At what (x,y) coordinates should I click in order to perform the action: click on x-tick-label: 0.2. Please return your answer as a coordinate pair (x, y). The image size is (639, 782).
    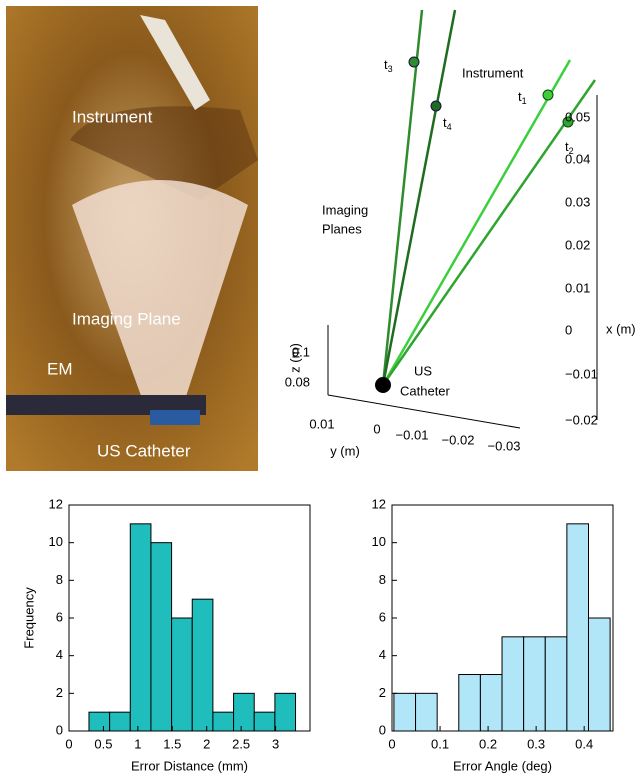
    Looking at the image, I should click on (488, 743).